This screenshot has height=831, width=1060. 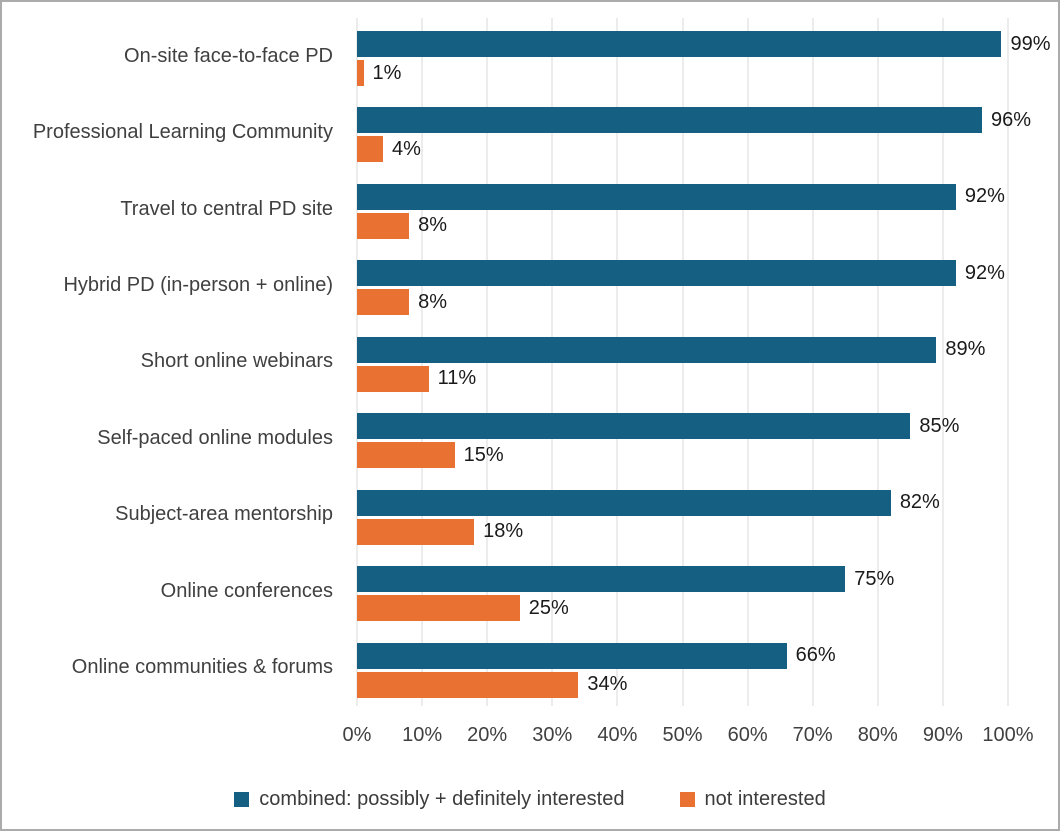 I want to click on value-label: 11%, so click(x=457, y=378).